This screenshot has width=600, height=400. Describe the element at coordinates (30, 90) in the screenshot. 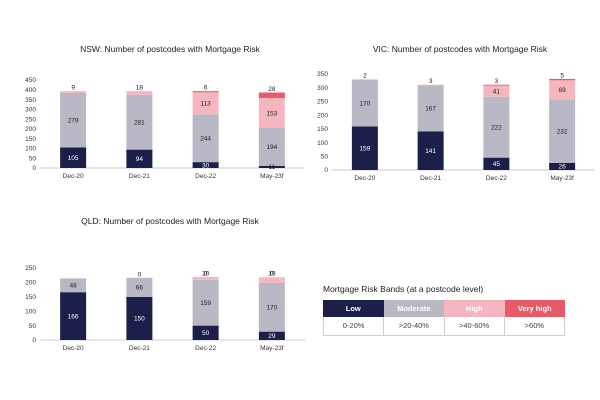

I see `nsw-y-tick: 400` at that location.